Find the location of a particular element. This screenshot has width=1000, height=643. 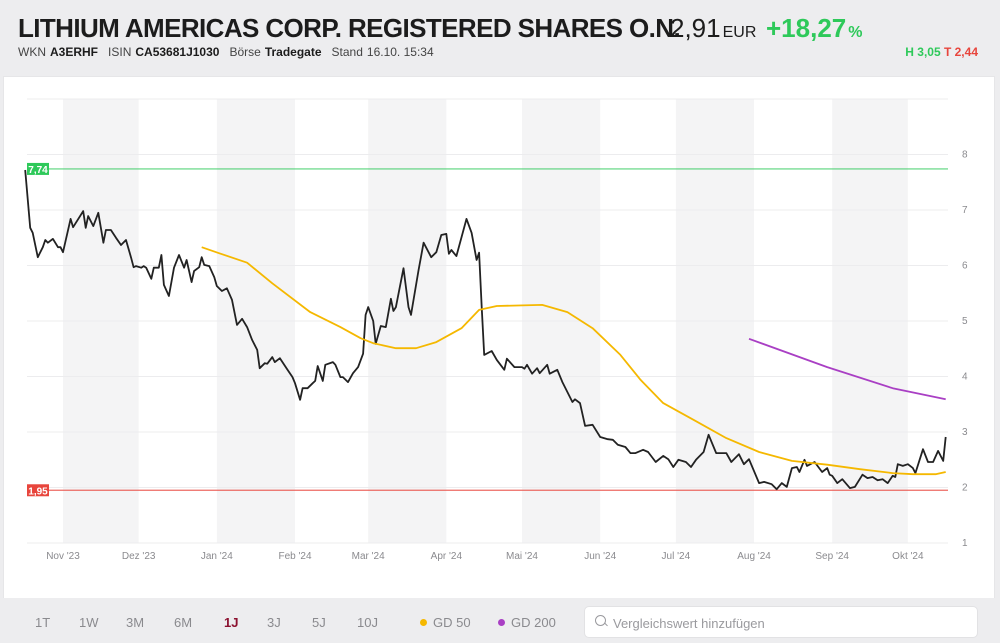

timestamp-value: 16.10. 15:34 is located at coordinates (400, 52).